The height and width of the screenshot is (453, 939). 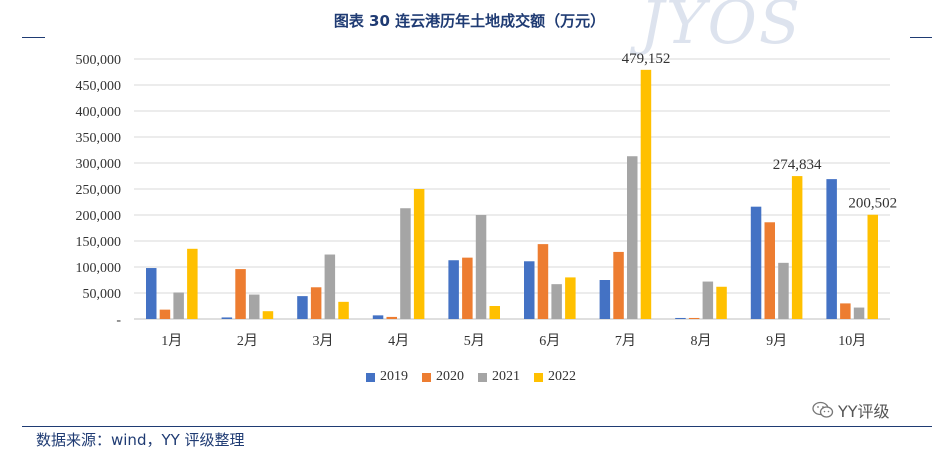 What do you see at coordinates (33, 37) in the screenshot?
I see `title-rule-left` at bounding box center [33, 37].